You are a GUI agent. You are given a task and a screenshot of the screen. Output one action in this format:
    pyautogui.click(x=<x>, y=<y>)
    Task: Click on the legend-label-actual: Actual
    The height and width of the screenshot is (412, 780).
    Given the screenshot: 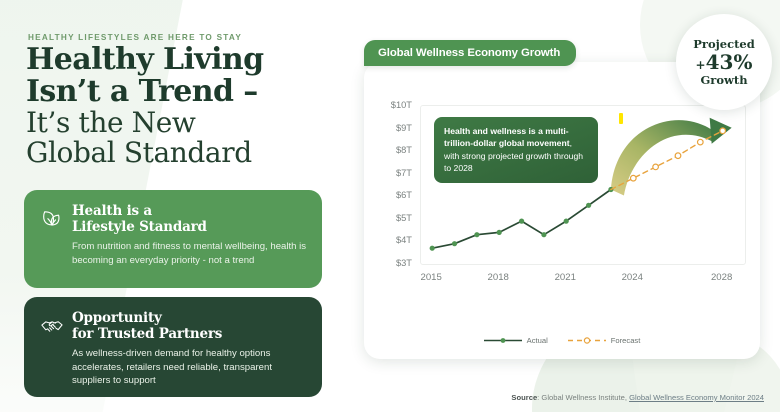 What is the action you would take?
    pyautogui.click(x=537, y=340)
    